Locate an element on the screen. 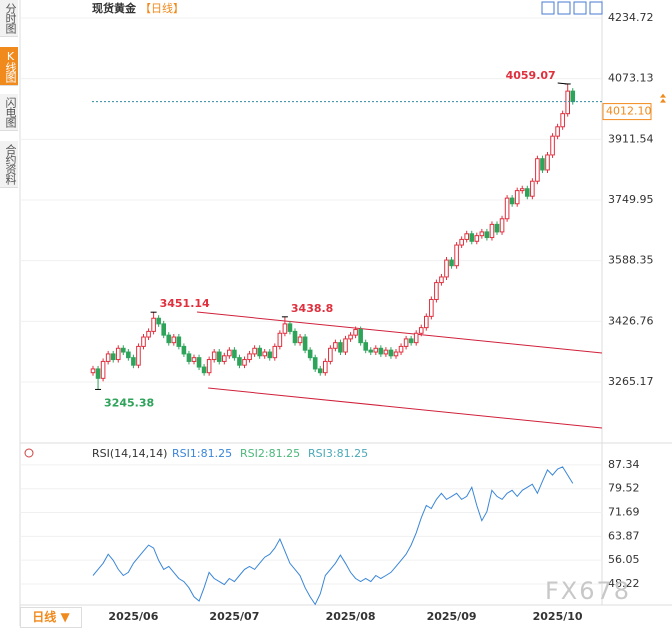 The width and height of the screenshot is (672, 628). watermark: FX678 is located at coordinates (588, 591).